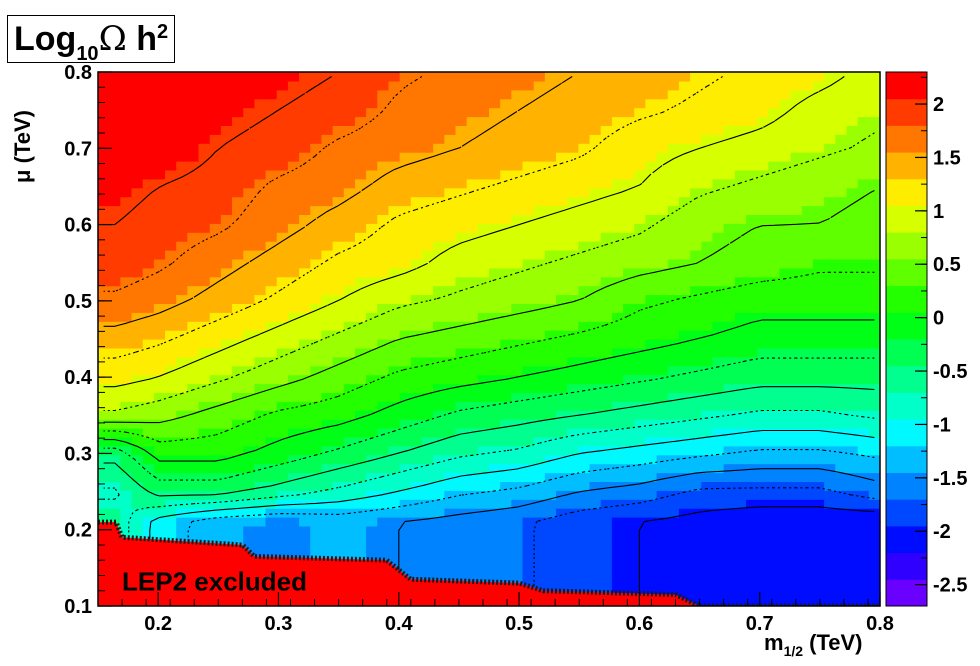  I want to click on colorbar-tick-label: 1, so click(938, 212).